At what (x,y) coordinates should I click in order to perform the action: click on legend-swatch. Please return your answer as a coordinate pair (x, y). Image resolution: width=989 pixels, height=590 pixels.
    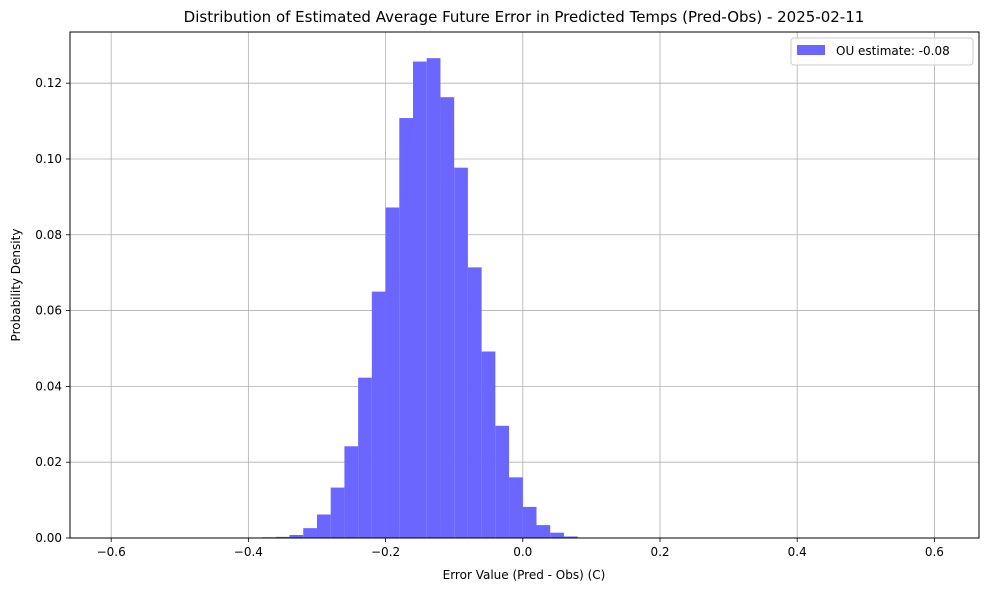
    Looking at the image, I should click on (811, 50).